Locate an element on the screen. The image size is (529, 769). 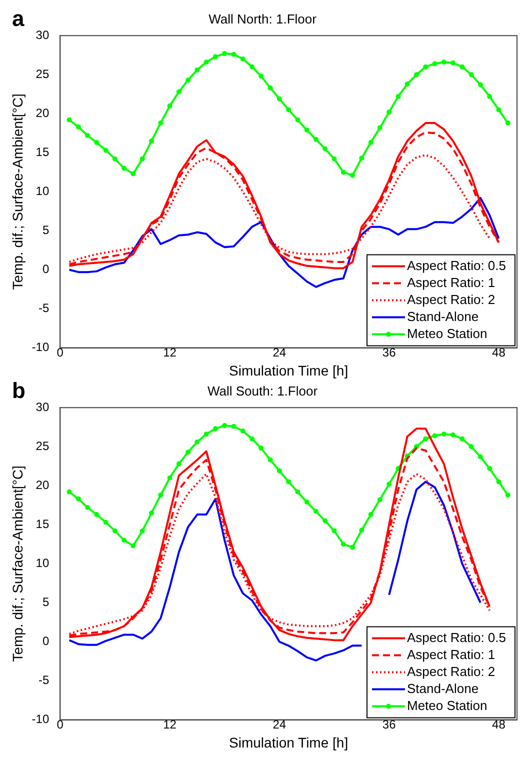
chart-title: Wall South: 1.Floor is located at coordinates (262, 390).